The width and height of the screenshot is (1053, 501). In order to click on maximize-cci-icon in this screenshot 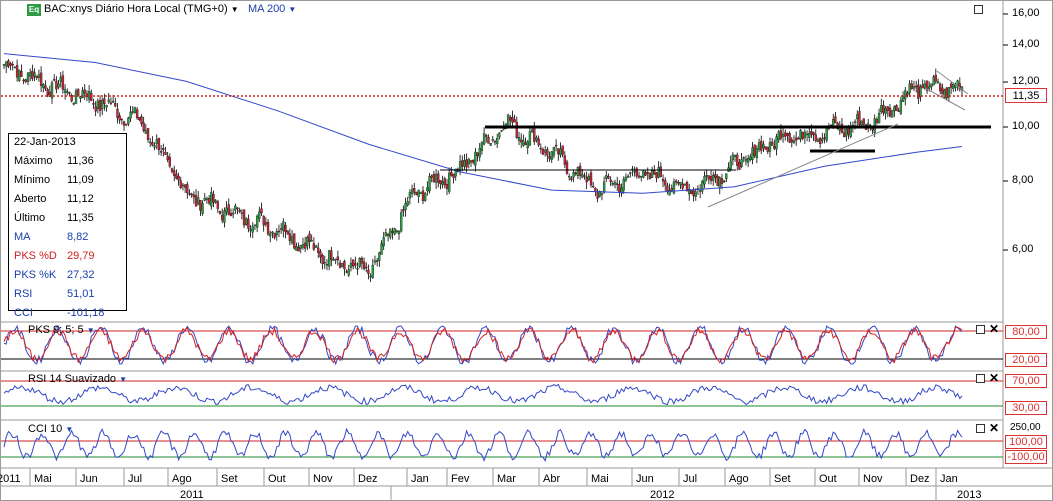, I will do `click(980, 428)`.